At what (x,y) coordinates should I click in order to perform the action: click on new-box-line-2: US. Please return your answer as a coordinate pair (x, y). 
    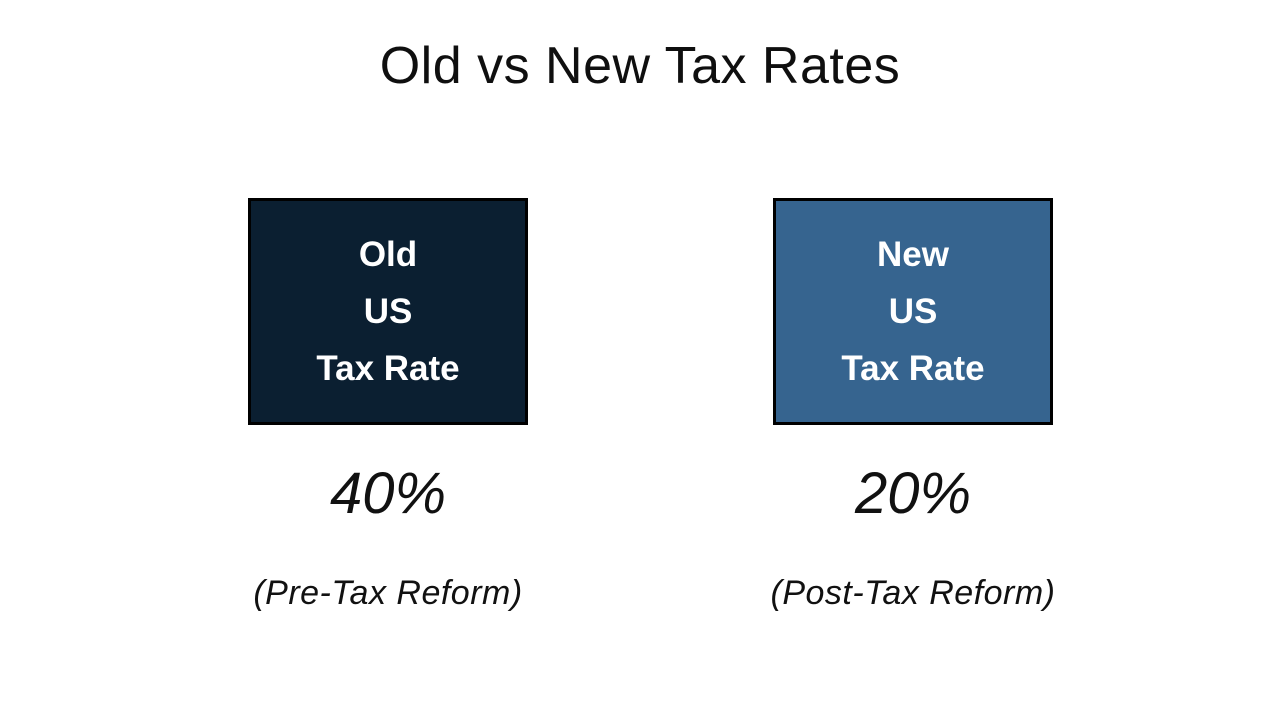
    Looking at the image, I should click on (913, 311).